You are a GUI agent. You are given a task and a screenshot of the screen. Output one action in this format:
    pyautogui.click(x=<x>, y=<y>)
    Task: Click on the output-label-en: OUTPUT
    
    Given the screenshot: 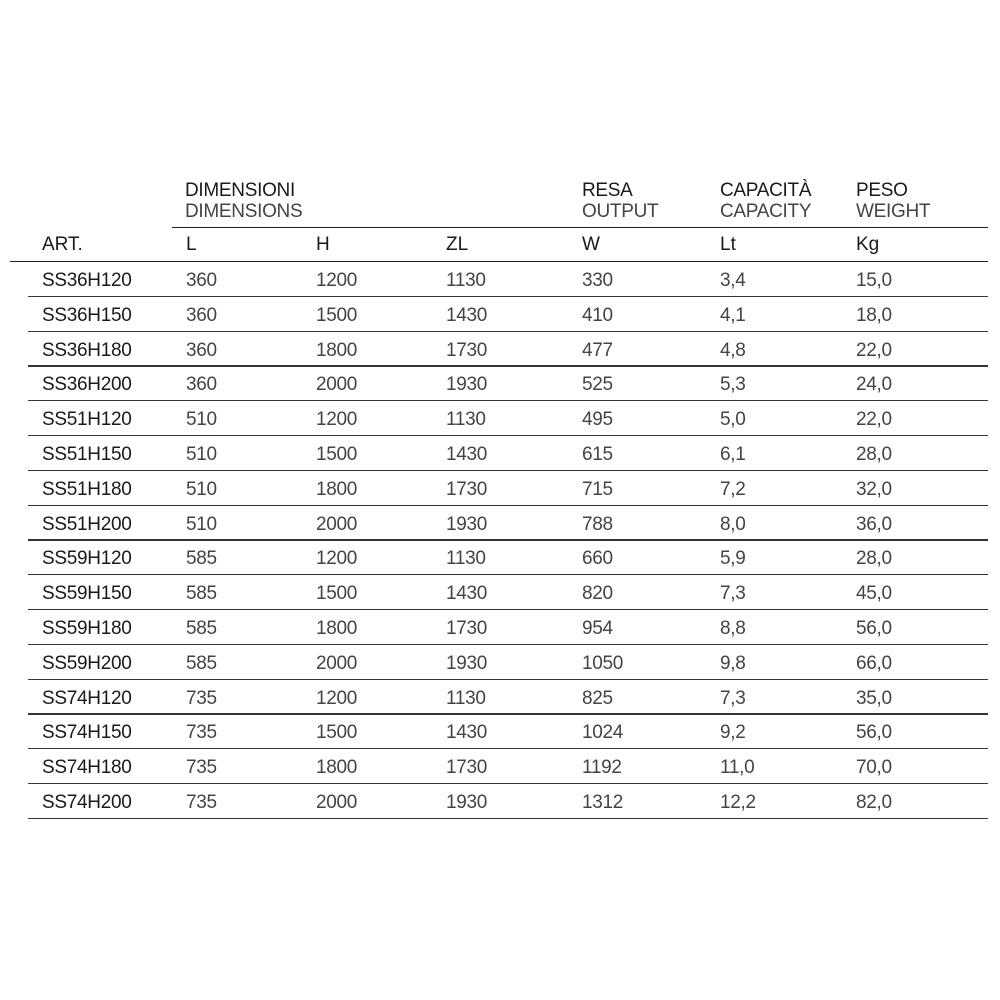 What is the action you would take?
    pyautogui.click(x=620, y=211)
    